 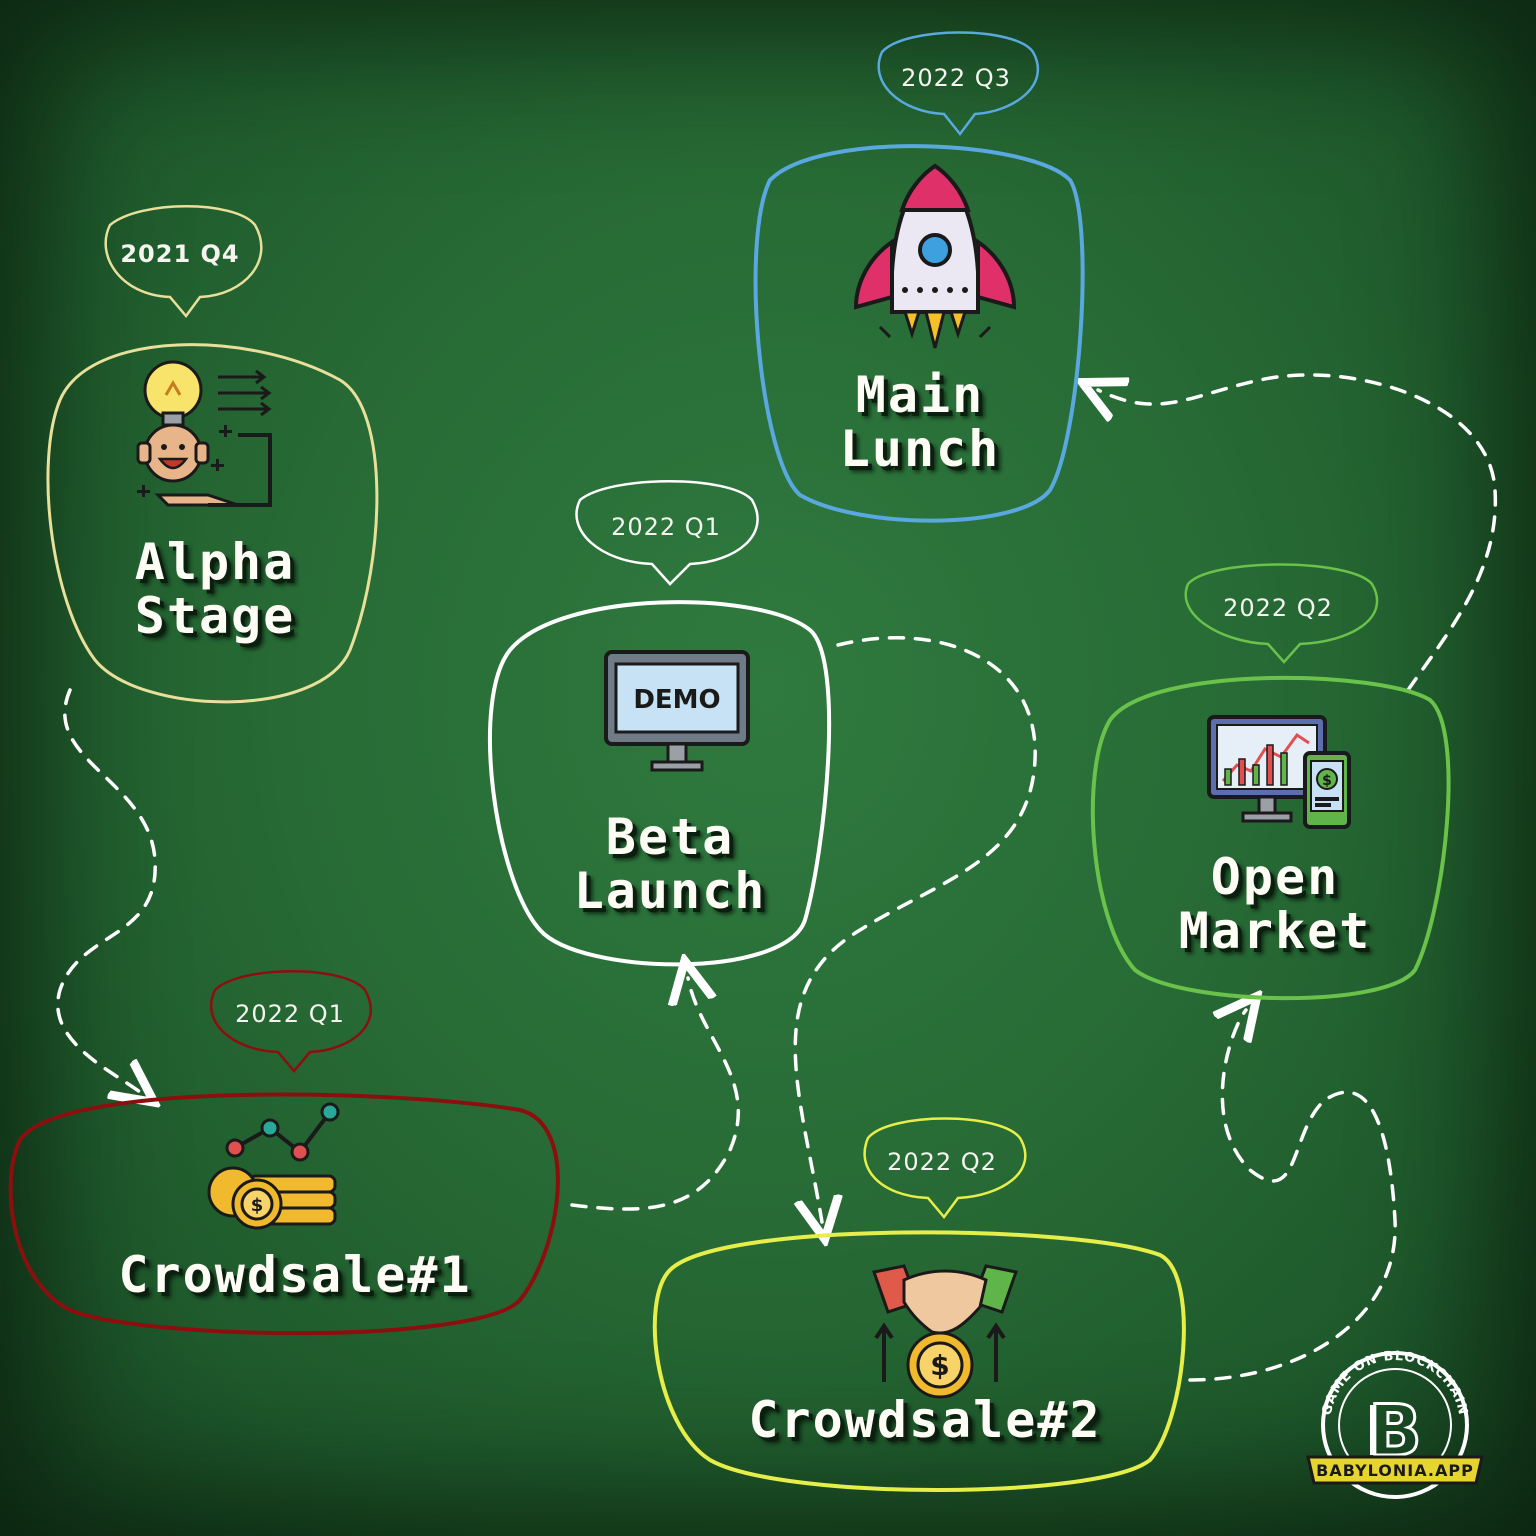 I want to click on babylonia-logo: GAME ON BLOCKCHAIN B BABYLONIA.APP, so click(x=1395, y=1424).